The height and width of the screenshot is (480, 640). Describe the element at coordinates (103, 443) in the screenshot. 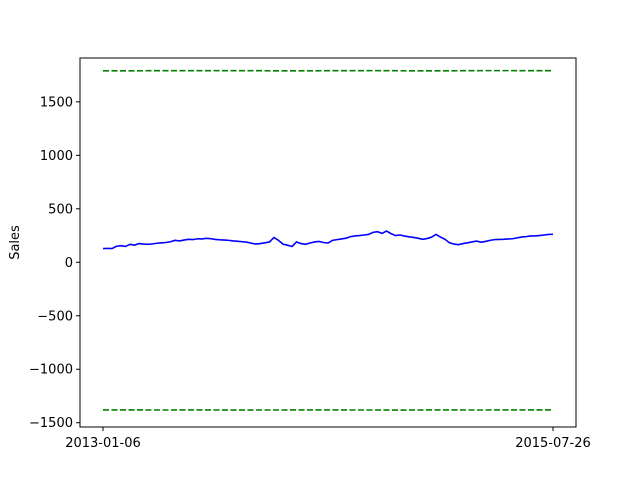

I see `x-tick-label: 2013-01-06` at that location.